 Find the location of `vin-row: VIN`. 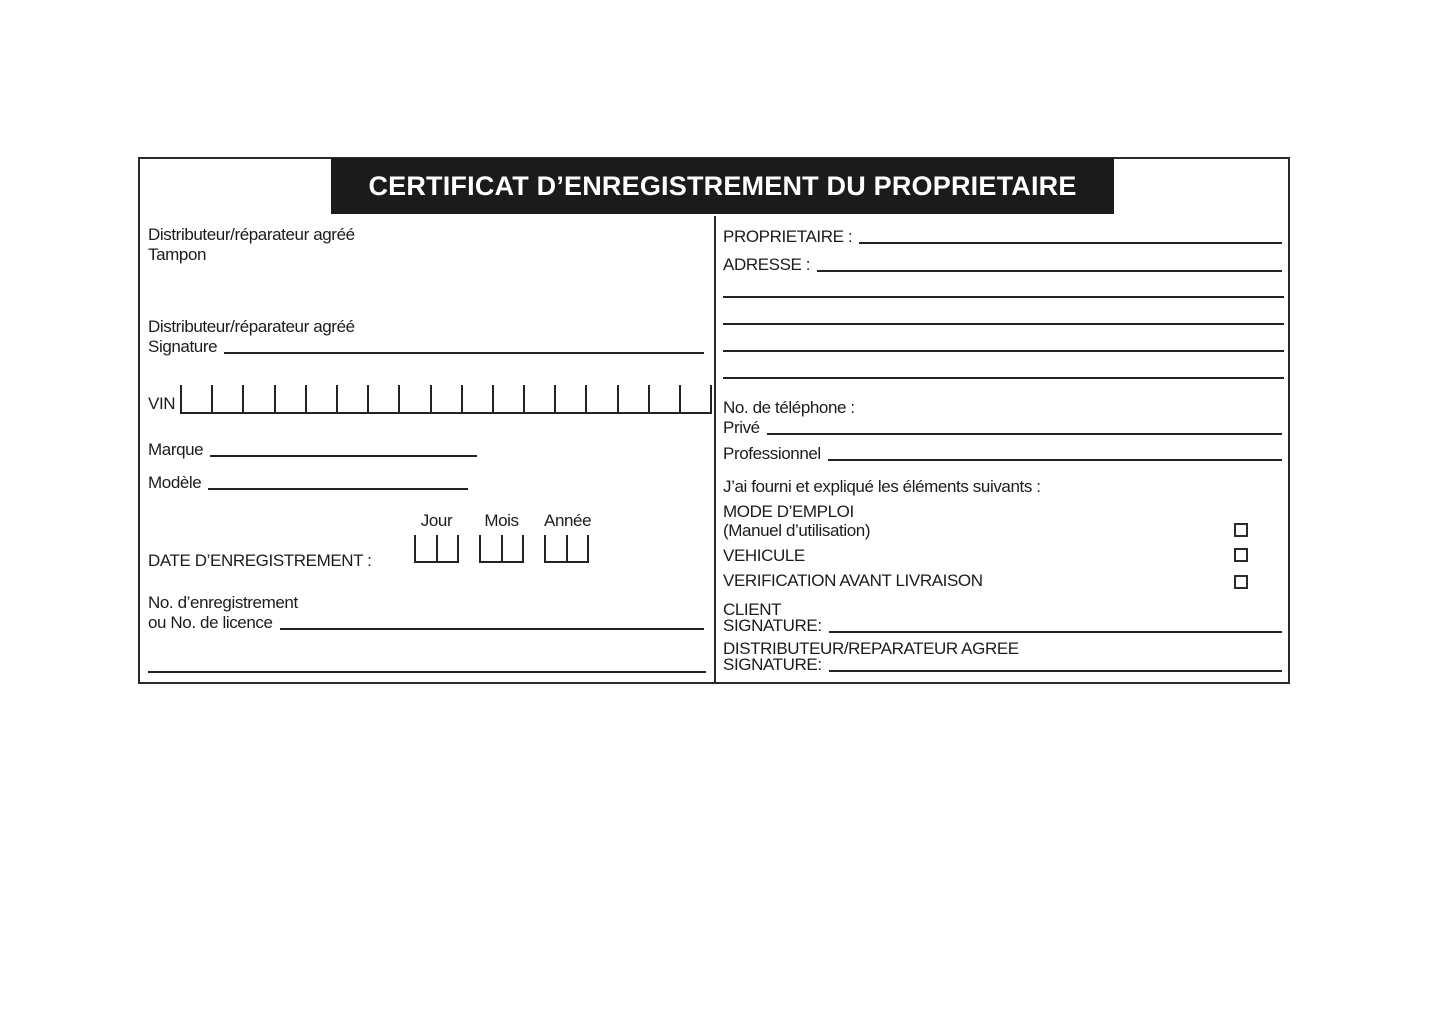

vin-row: VIN is located at coordinates (430, 399).